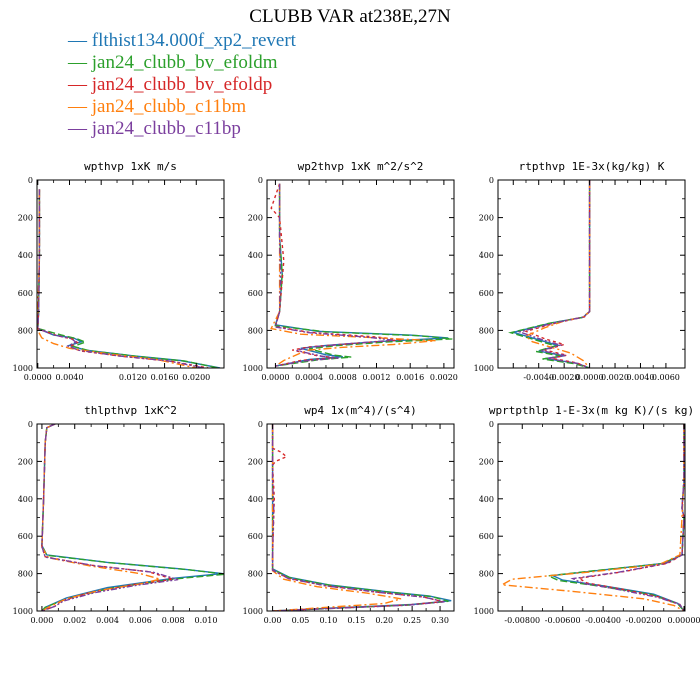 This screenshot has height=700, width=700. What do you see at coordinates (69, 377) in the screenshot?
I see `x-tick-label: 0.0040` at bounding box center [69, 377].